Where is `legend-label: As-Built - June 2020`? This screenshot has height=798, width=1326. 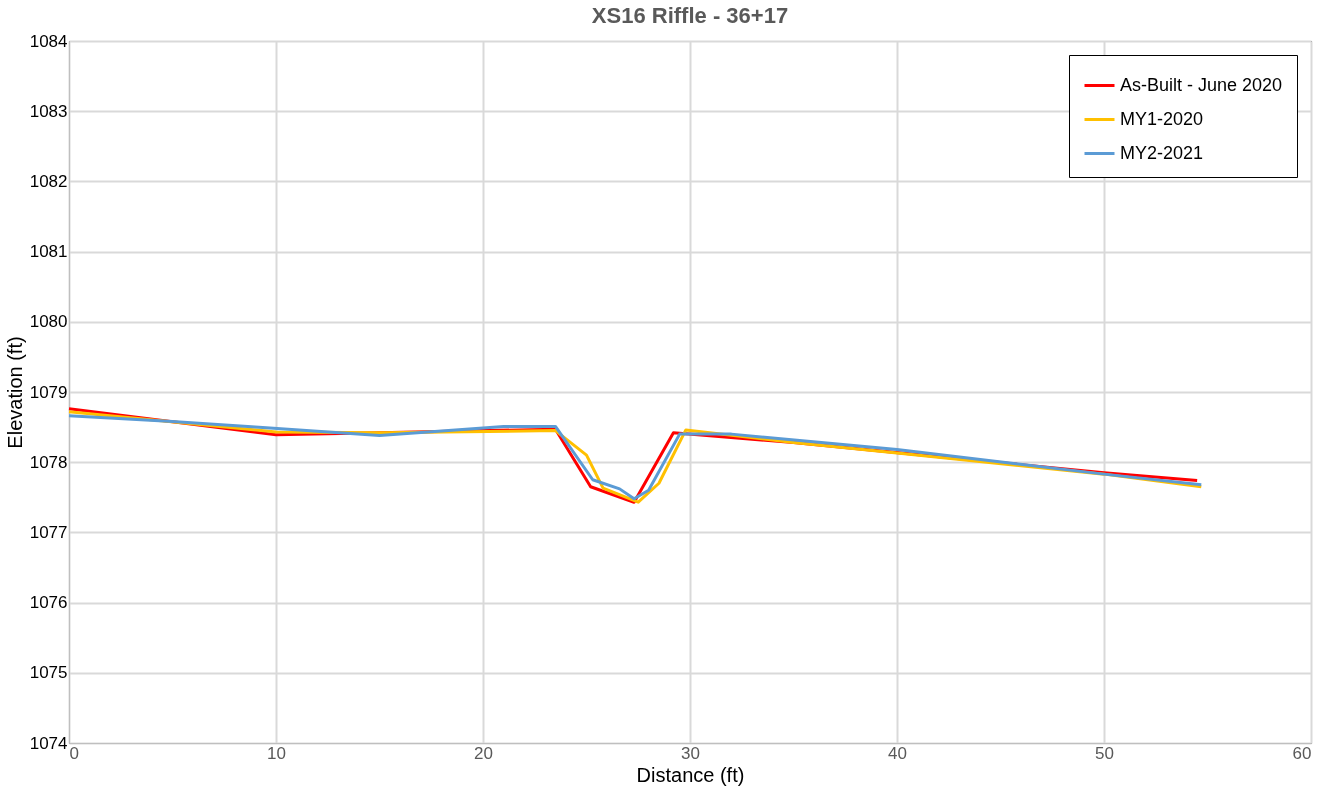
legend-label: As-Built - June 2020 is located at coordinates (1201, 84).